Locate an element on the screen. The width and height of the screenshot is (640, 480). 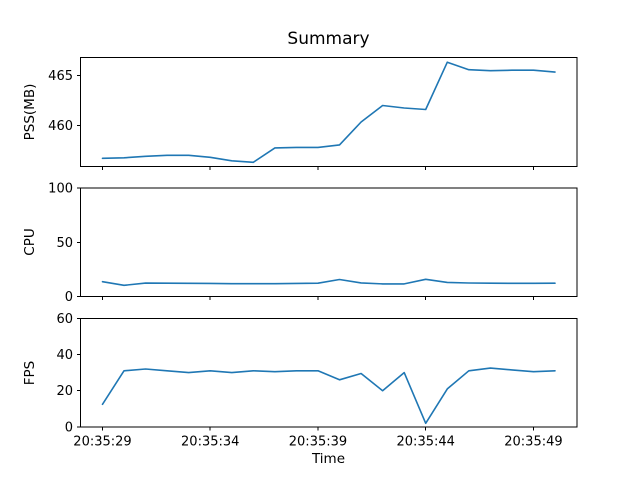
y-tick-label-pss: 465 is located at coordinates (60, 76).